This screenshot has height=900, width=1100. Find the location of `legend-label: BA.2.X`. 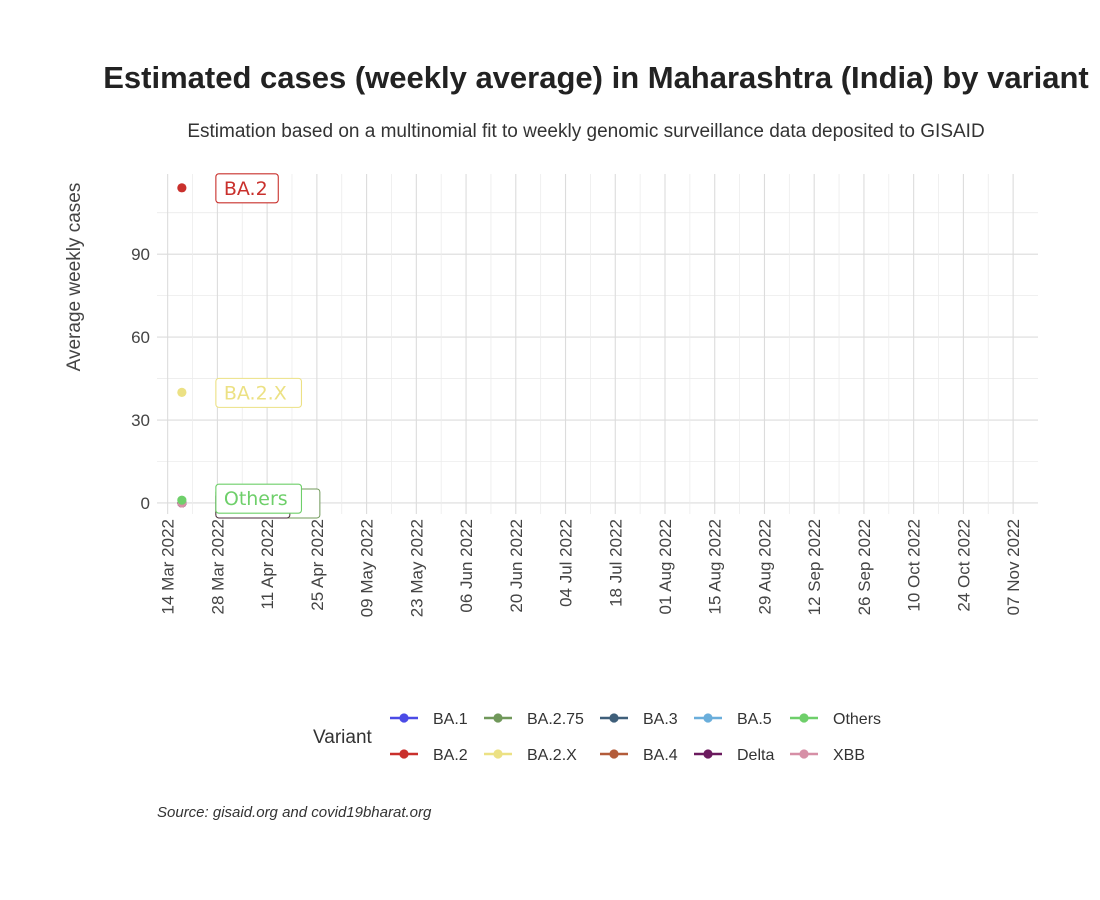

legend-label: BA.2.X is located at coordinates (552, 755).